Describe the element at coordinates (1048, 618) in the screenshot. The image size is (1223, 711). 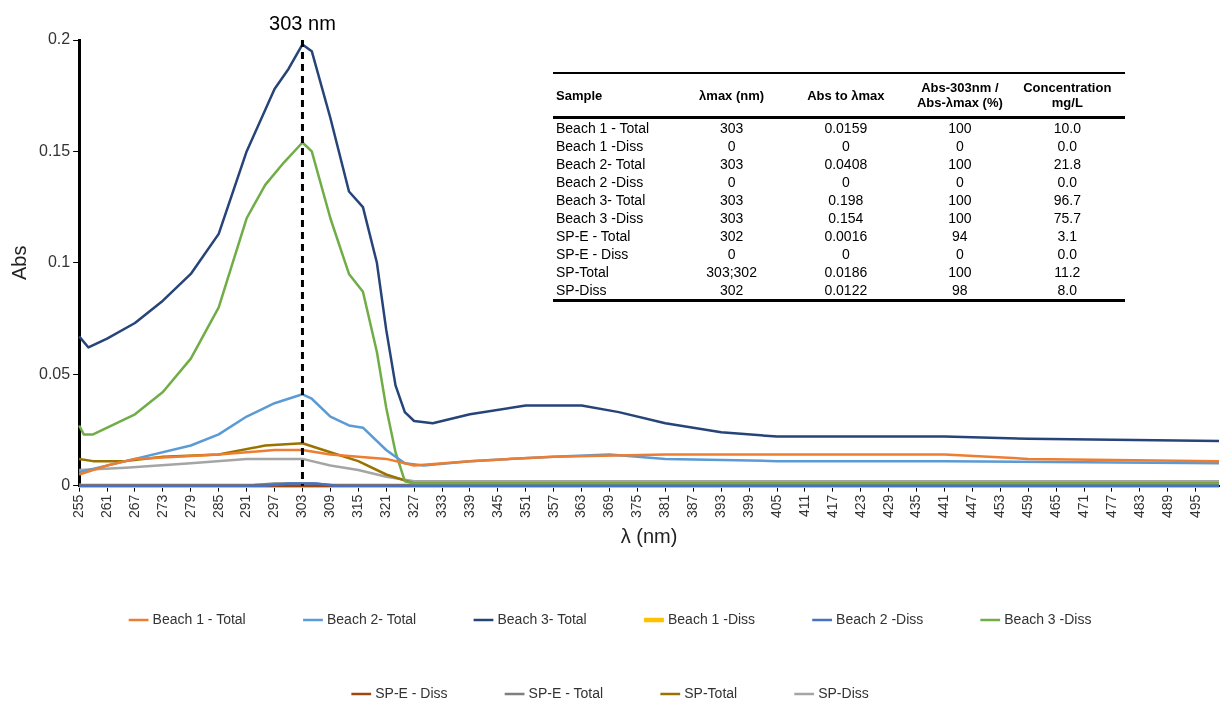
I see `legend-label: Beach 3 -Diss` at that location.